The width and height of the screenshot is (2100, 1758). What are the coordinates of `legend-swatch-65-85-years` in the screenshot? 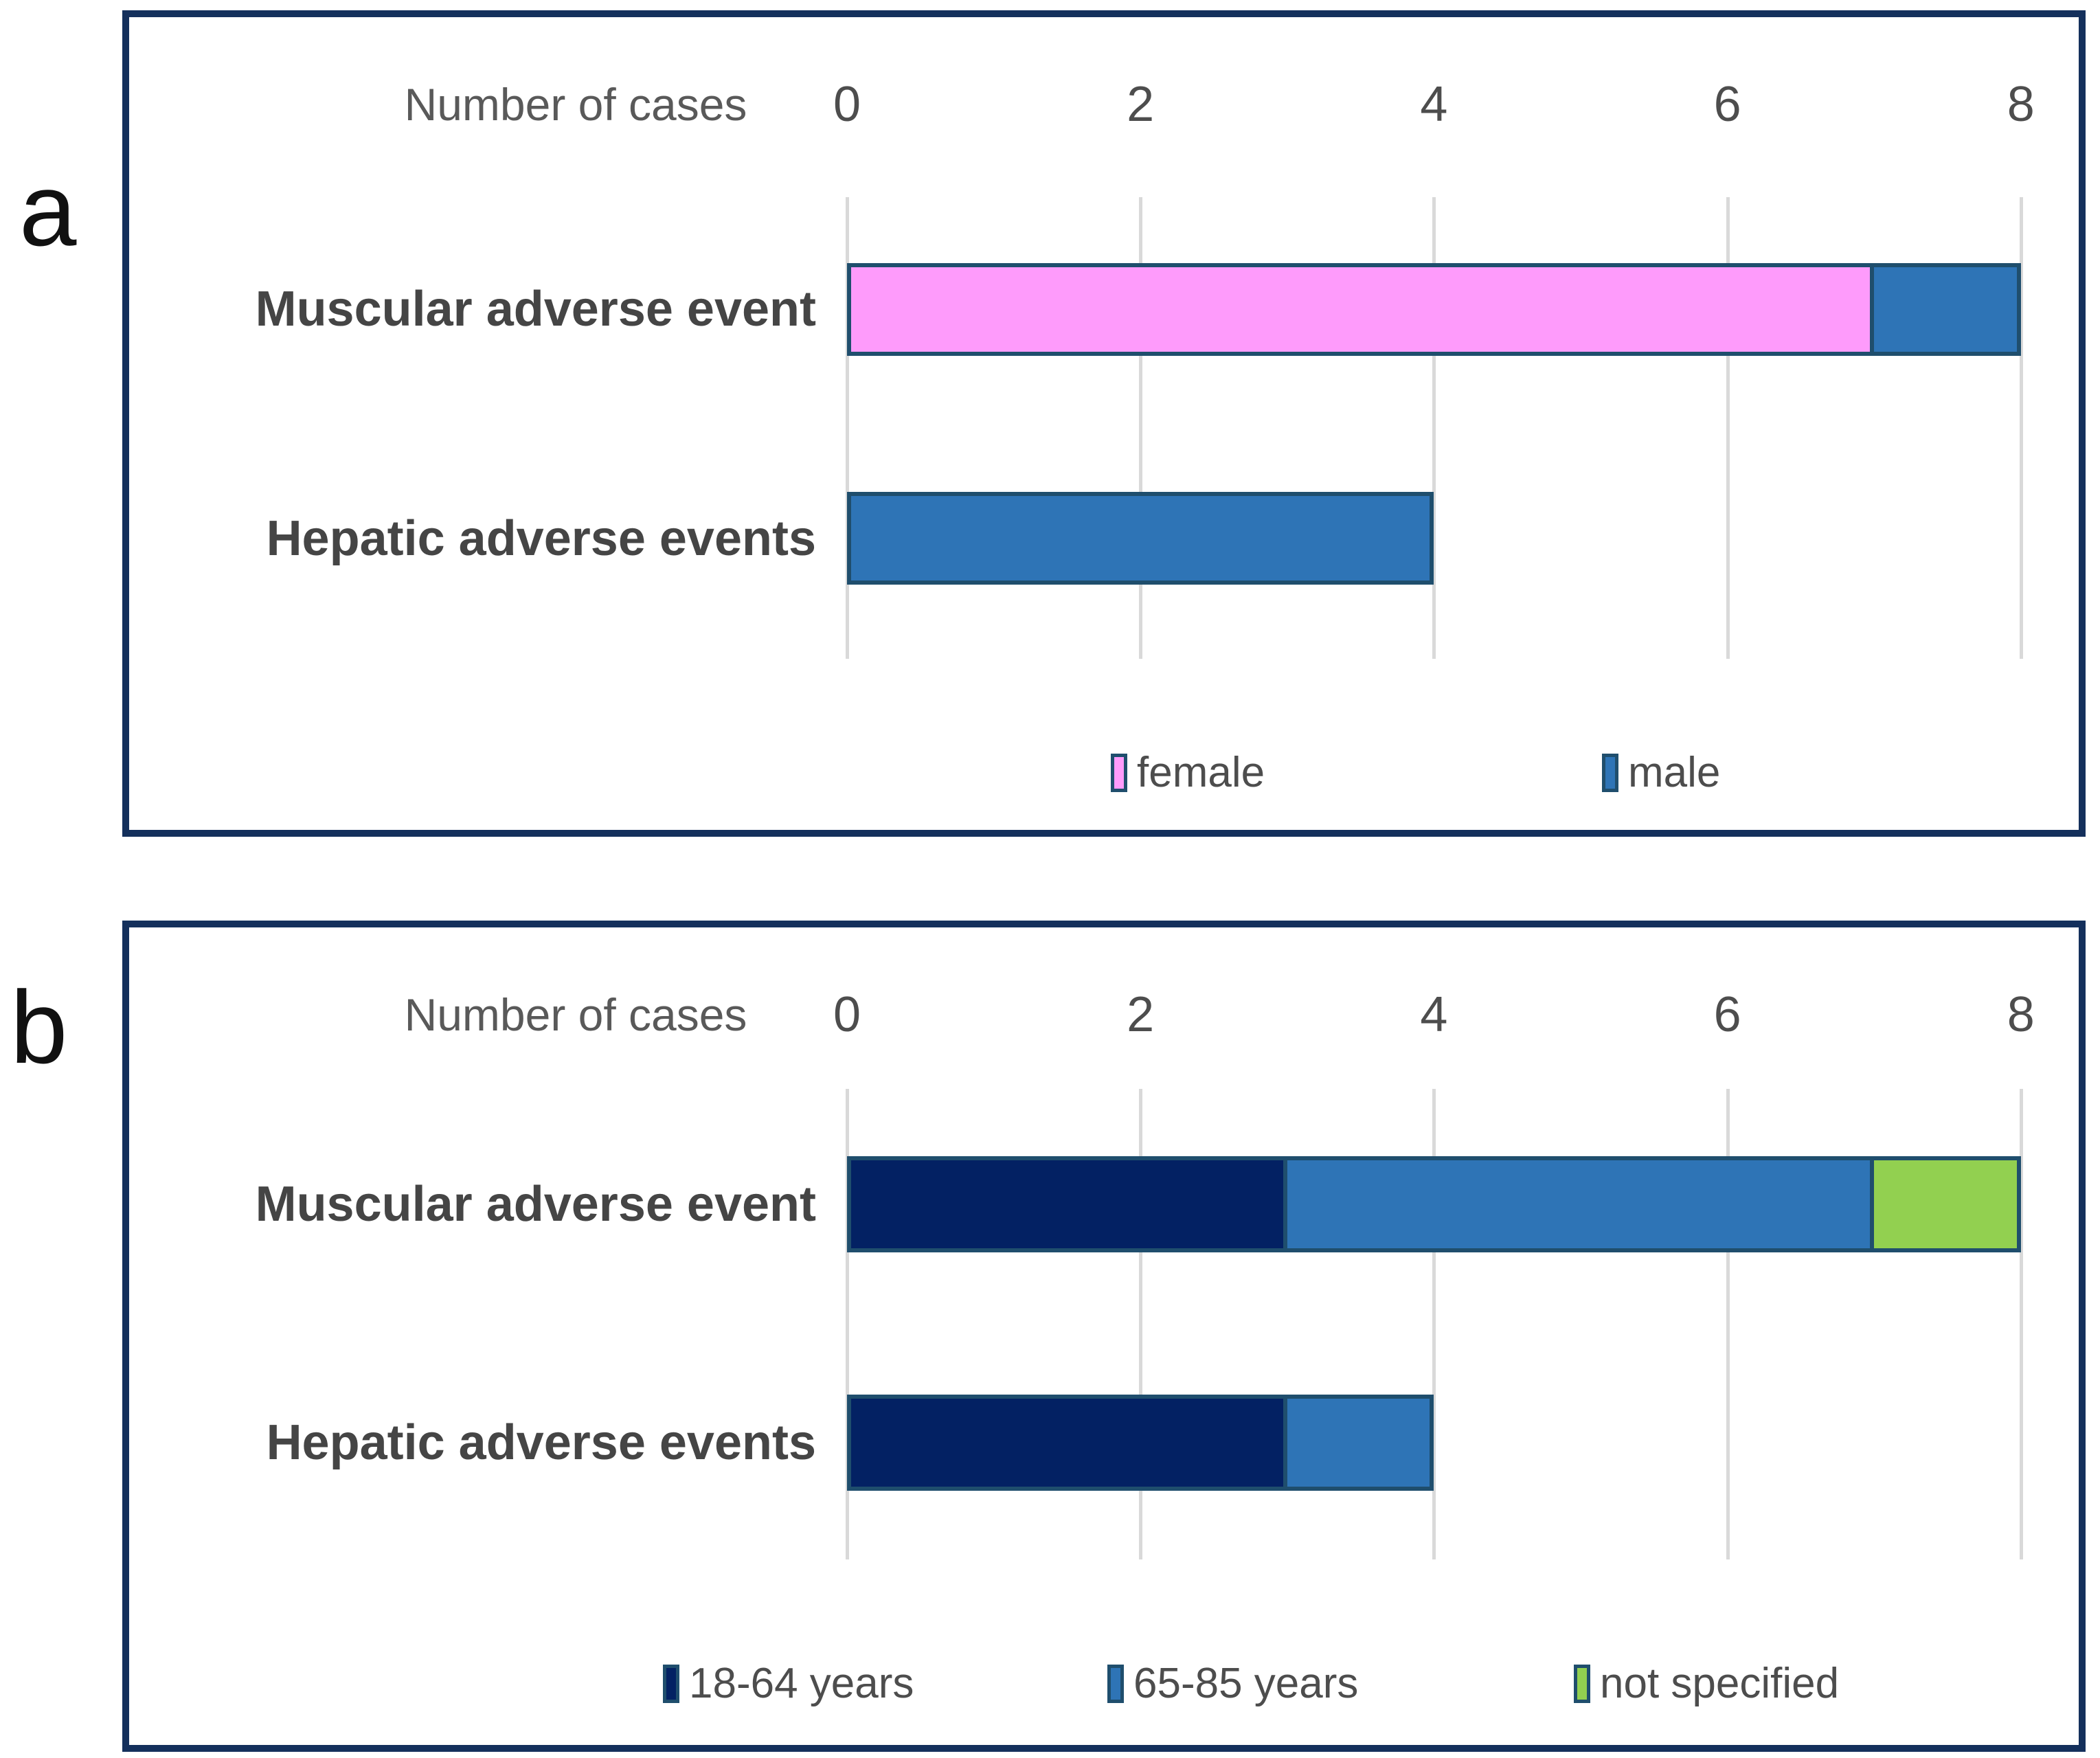 It's located at (1115, 1684).